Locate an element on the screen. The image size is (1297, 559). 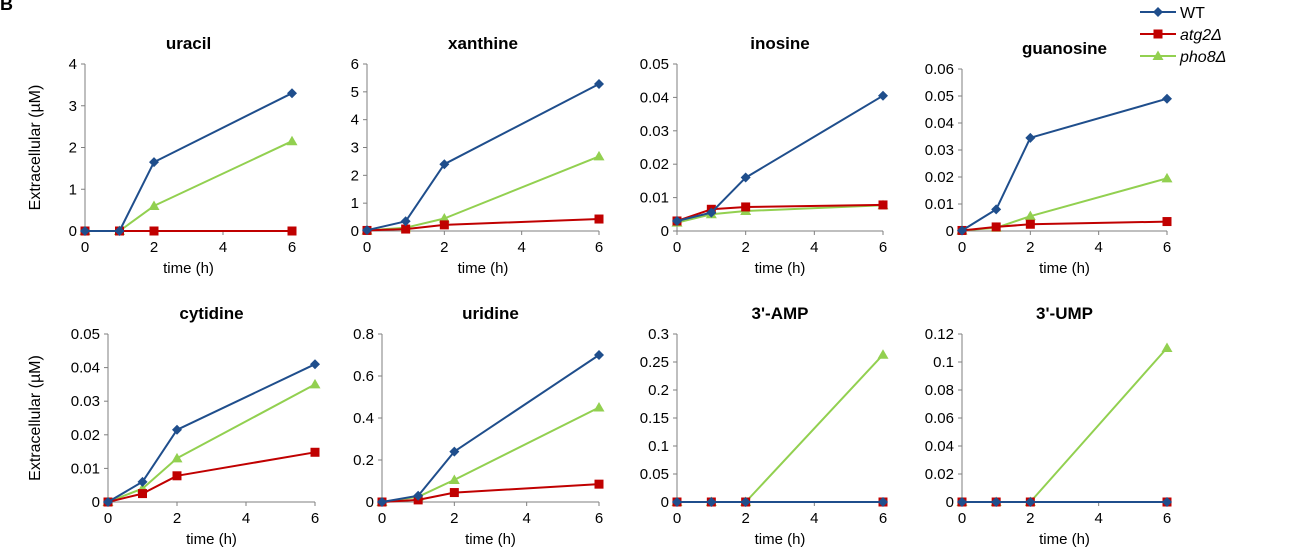
legend-item-pho8: pho8Δ is located at coordinates (1183, 57).